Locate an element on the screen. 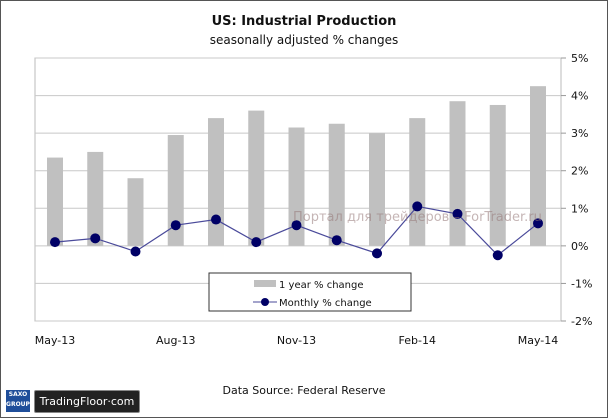  y-tick-label: 4% is located at coordinates (579, 96).